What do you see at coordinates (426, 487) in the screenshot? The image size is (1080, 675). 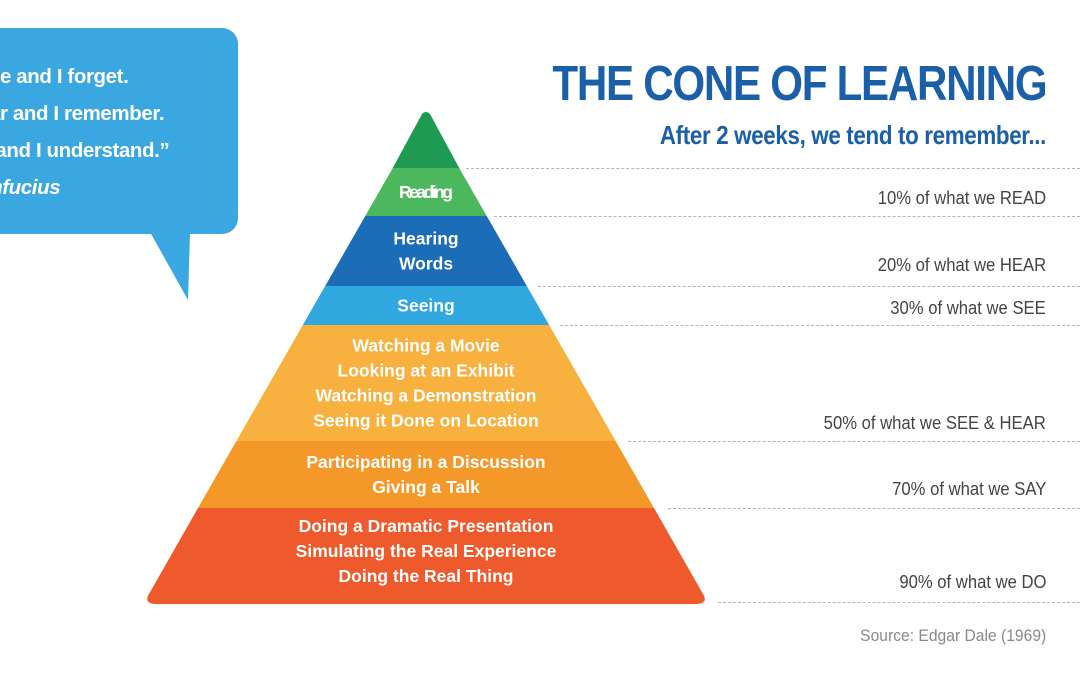 I see `tier-participating-label: Giving a Talk` at bounding box center [426, 487].